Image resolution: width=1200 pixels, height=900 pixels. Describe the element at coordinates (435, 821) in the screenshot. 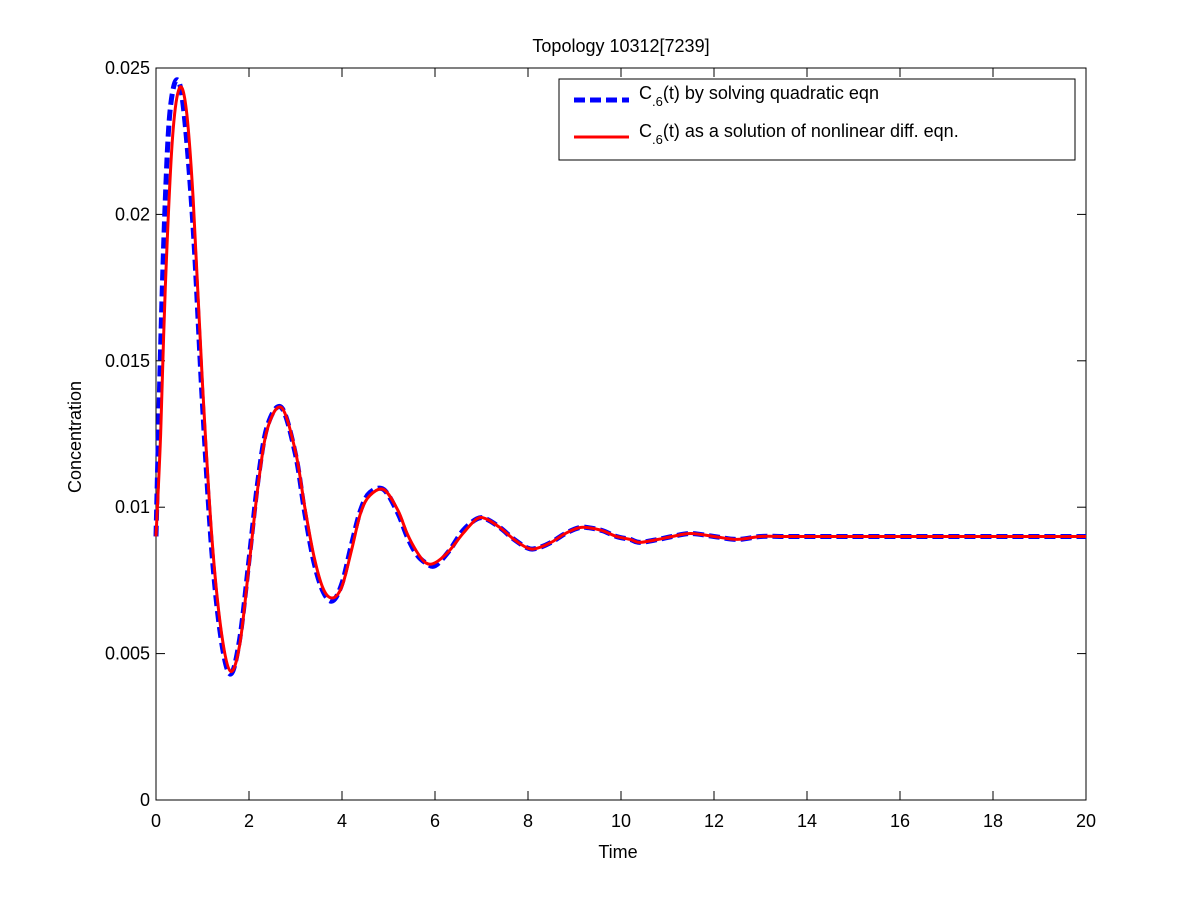

I see `x-tick-label: 6` at that location.